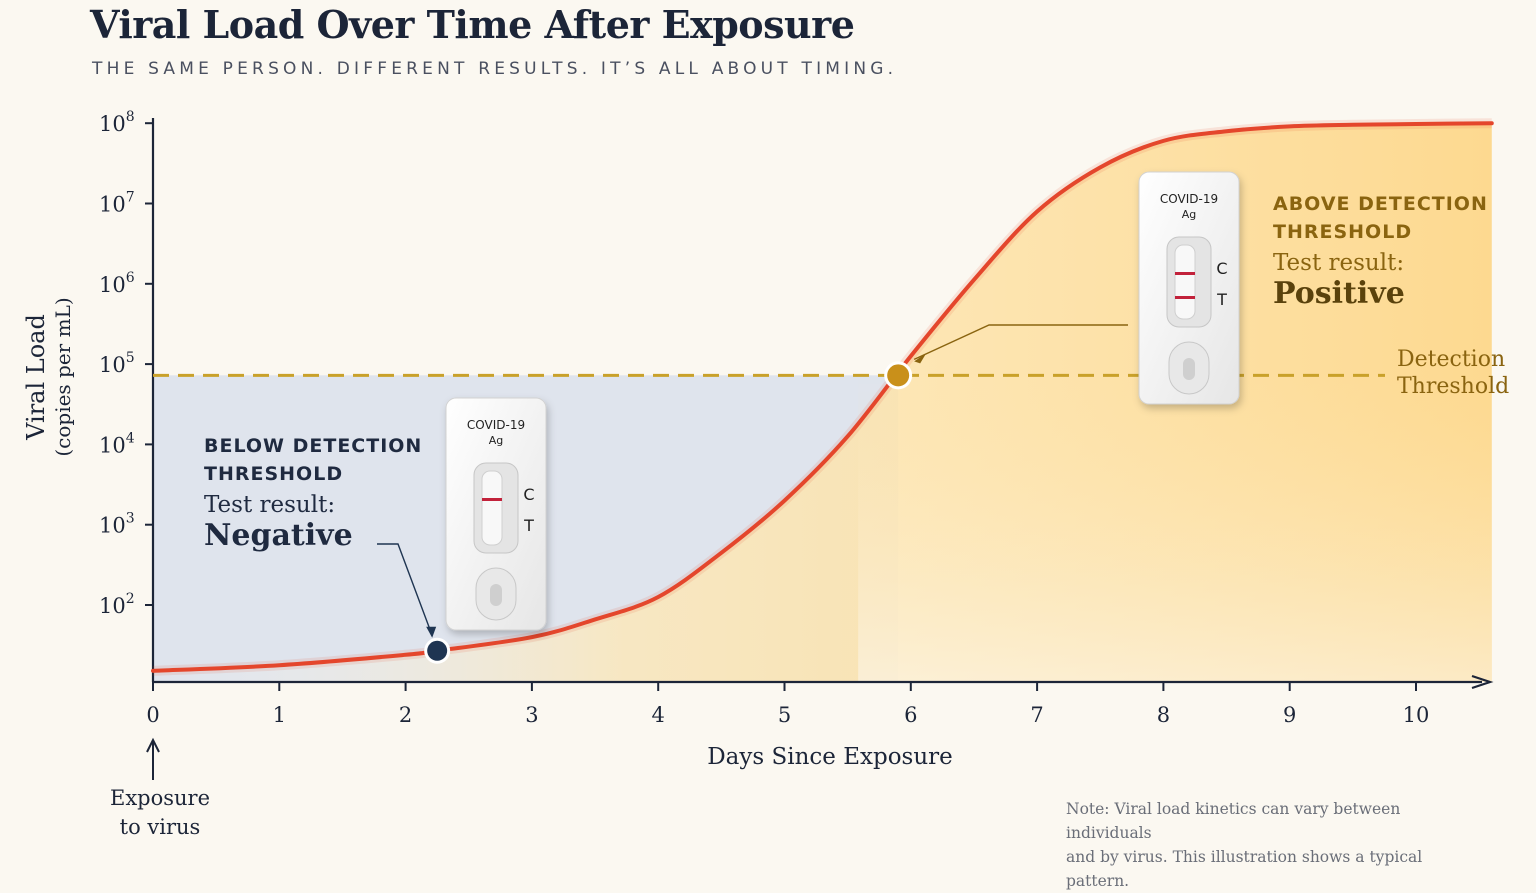 This screenshot has width=1536, height=893. Describe the element at coordinates (1380, 204) in the screenshot. I see `above-caption-line1: ABOVE DETECTION` at that location.